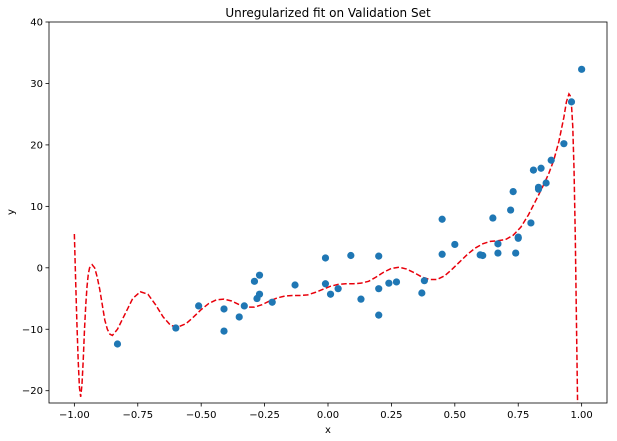 The height and width of the screenshot is (441, 617). What do you see at coordinates (36, 145) in the screenshot?
I see `y-tick-label: 20` at bounding box center [36, 145].